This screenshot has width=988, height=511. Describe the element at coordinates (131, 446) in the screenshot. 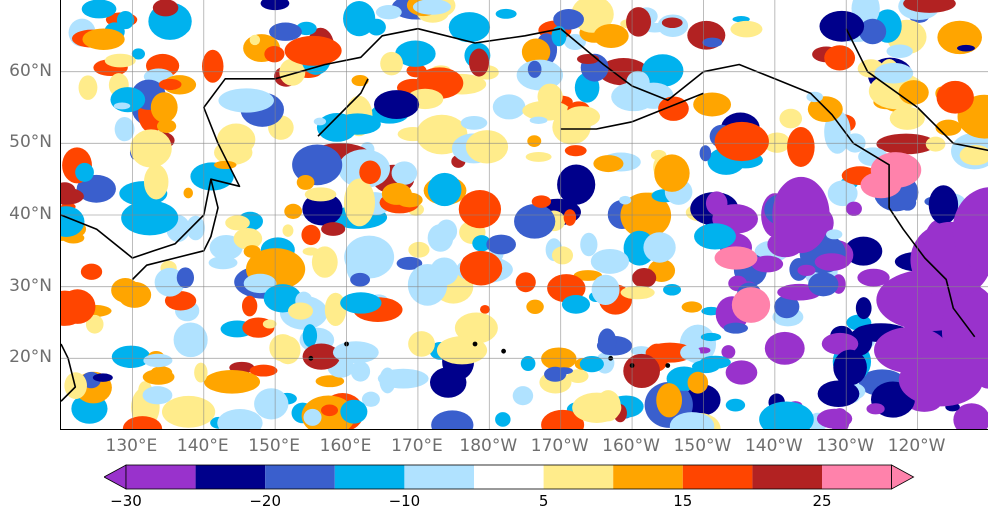

I see `longitude-label: 130°E` at that location.